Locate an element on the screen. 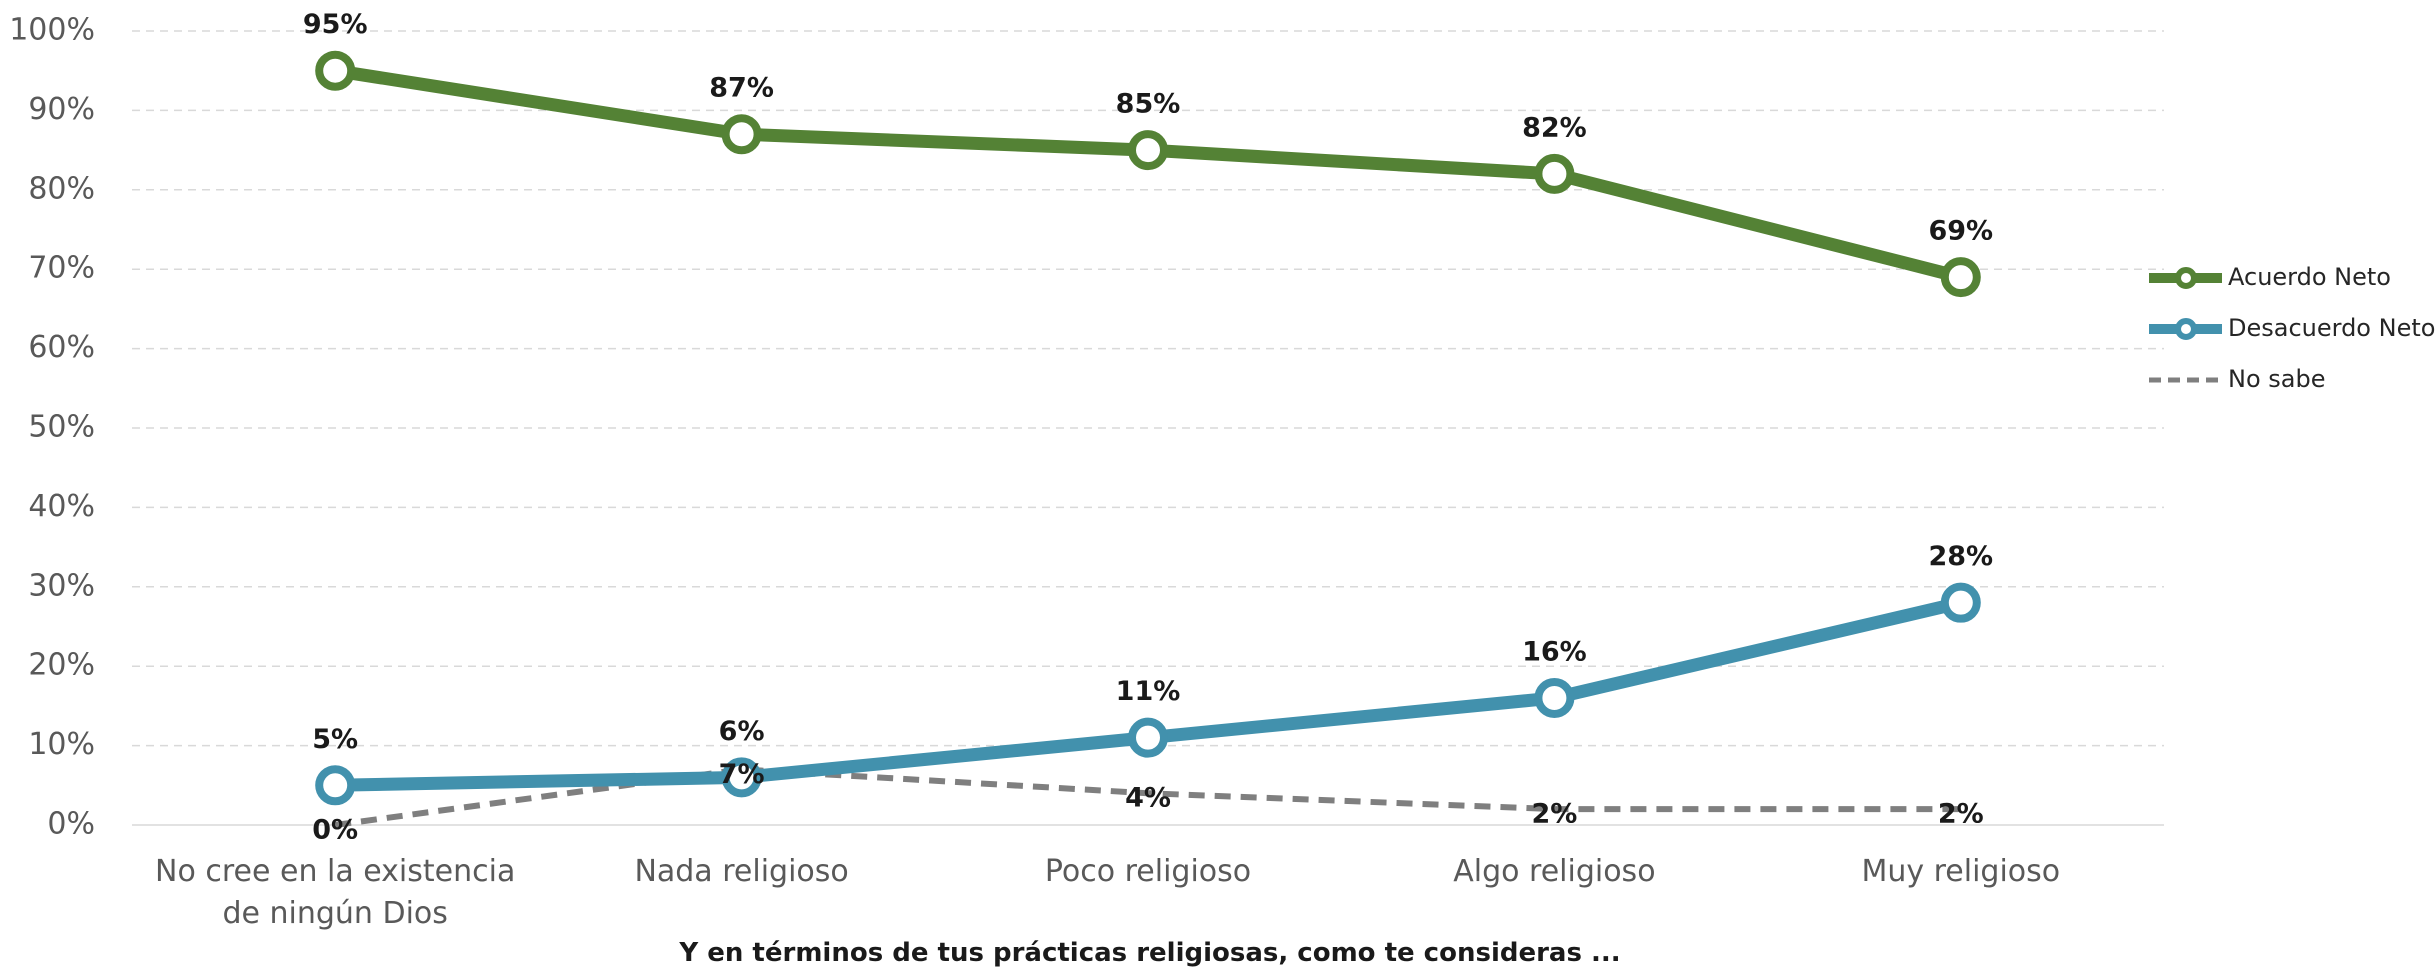 This screenshot has height=969, width=2436. data-label: 4% is located at coordinates (1148, 798).